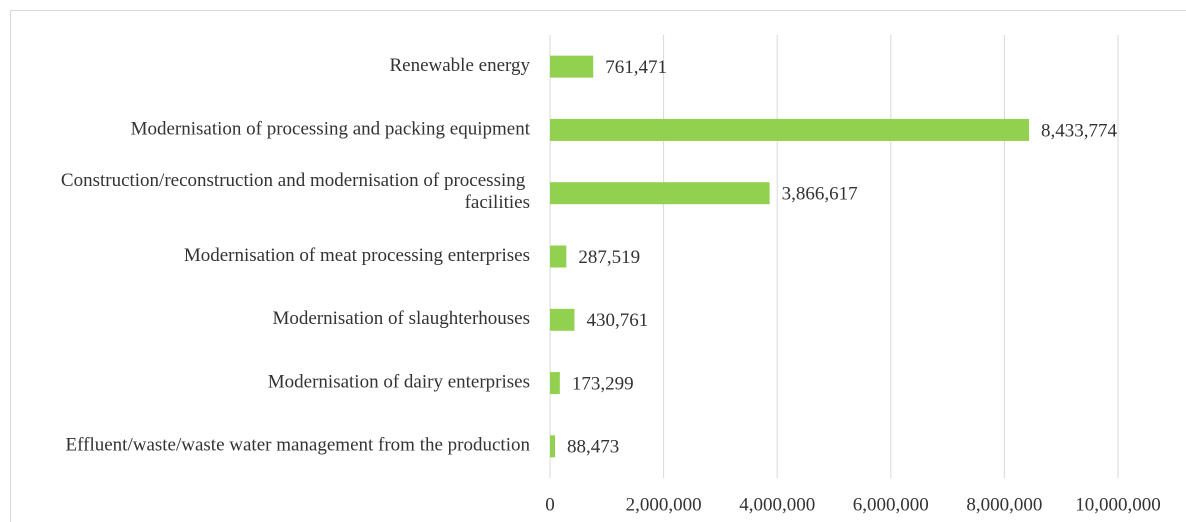 The width and height of the screenshot is (1186, 522). Describe the element at coordinates (1079, 130) in the screenshot. I see `value-label: 8,433,774` at that location.